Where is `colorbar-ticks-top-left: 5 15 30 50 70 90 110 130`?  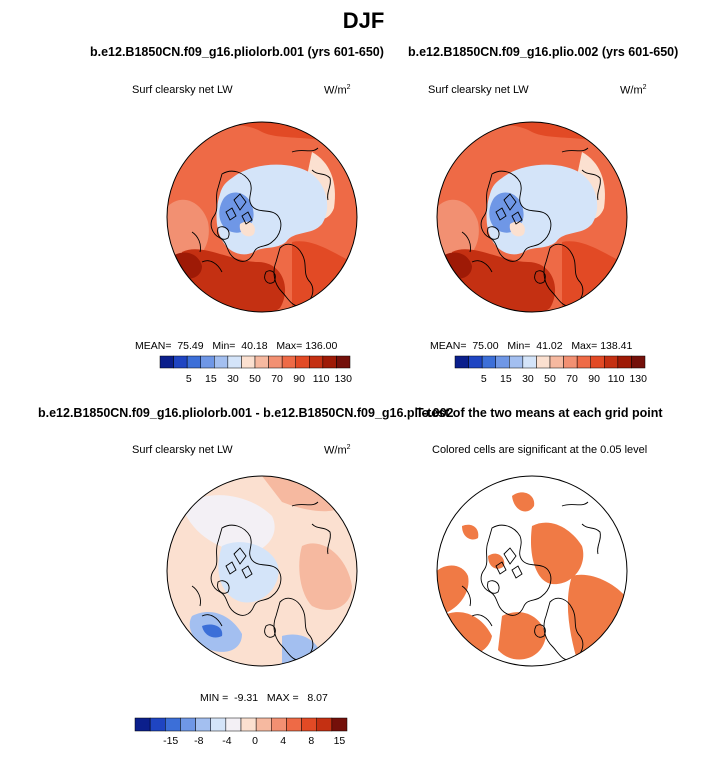 colorbar-ticks-top-left: 5 15 30 50 70 90 110 130 is located at coordinates (256, 380).